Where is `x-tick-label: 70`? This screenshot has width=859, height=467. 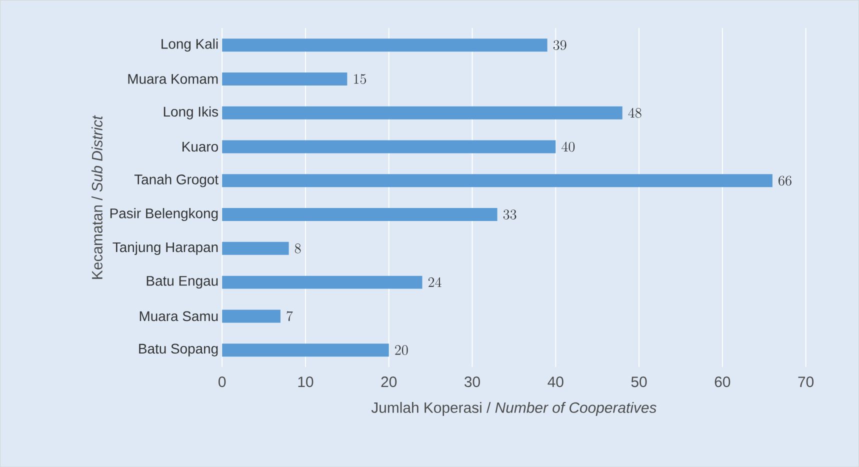
x-tick-label: 70 is located at coordinates (806, 382).